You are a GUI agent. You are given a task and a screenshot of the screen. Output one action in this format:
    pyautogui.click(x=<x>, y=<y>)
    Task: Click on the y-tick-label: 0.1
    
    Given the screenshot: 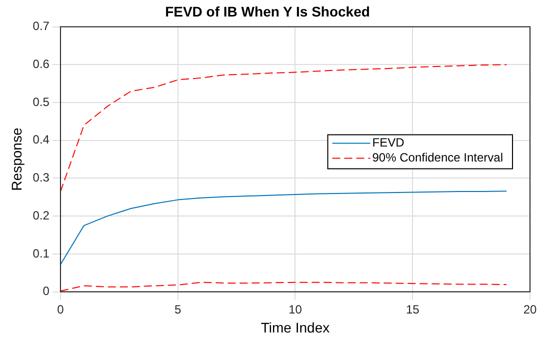 What is the action you would take?
    pyautogui.click(x=41, y=253)
    